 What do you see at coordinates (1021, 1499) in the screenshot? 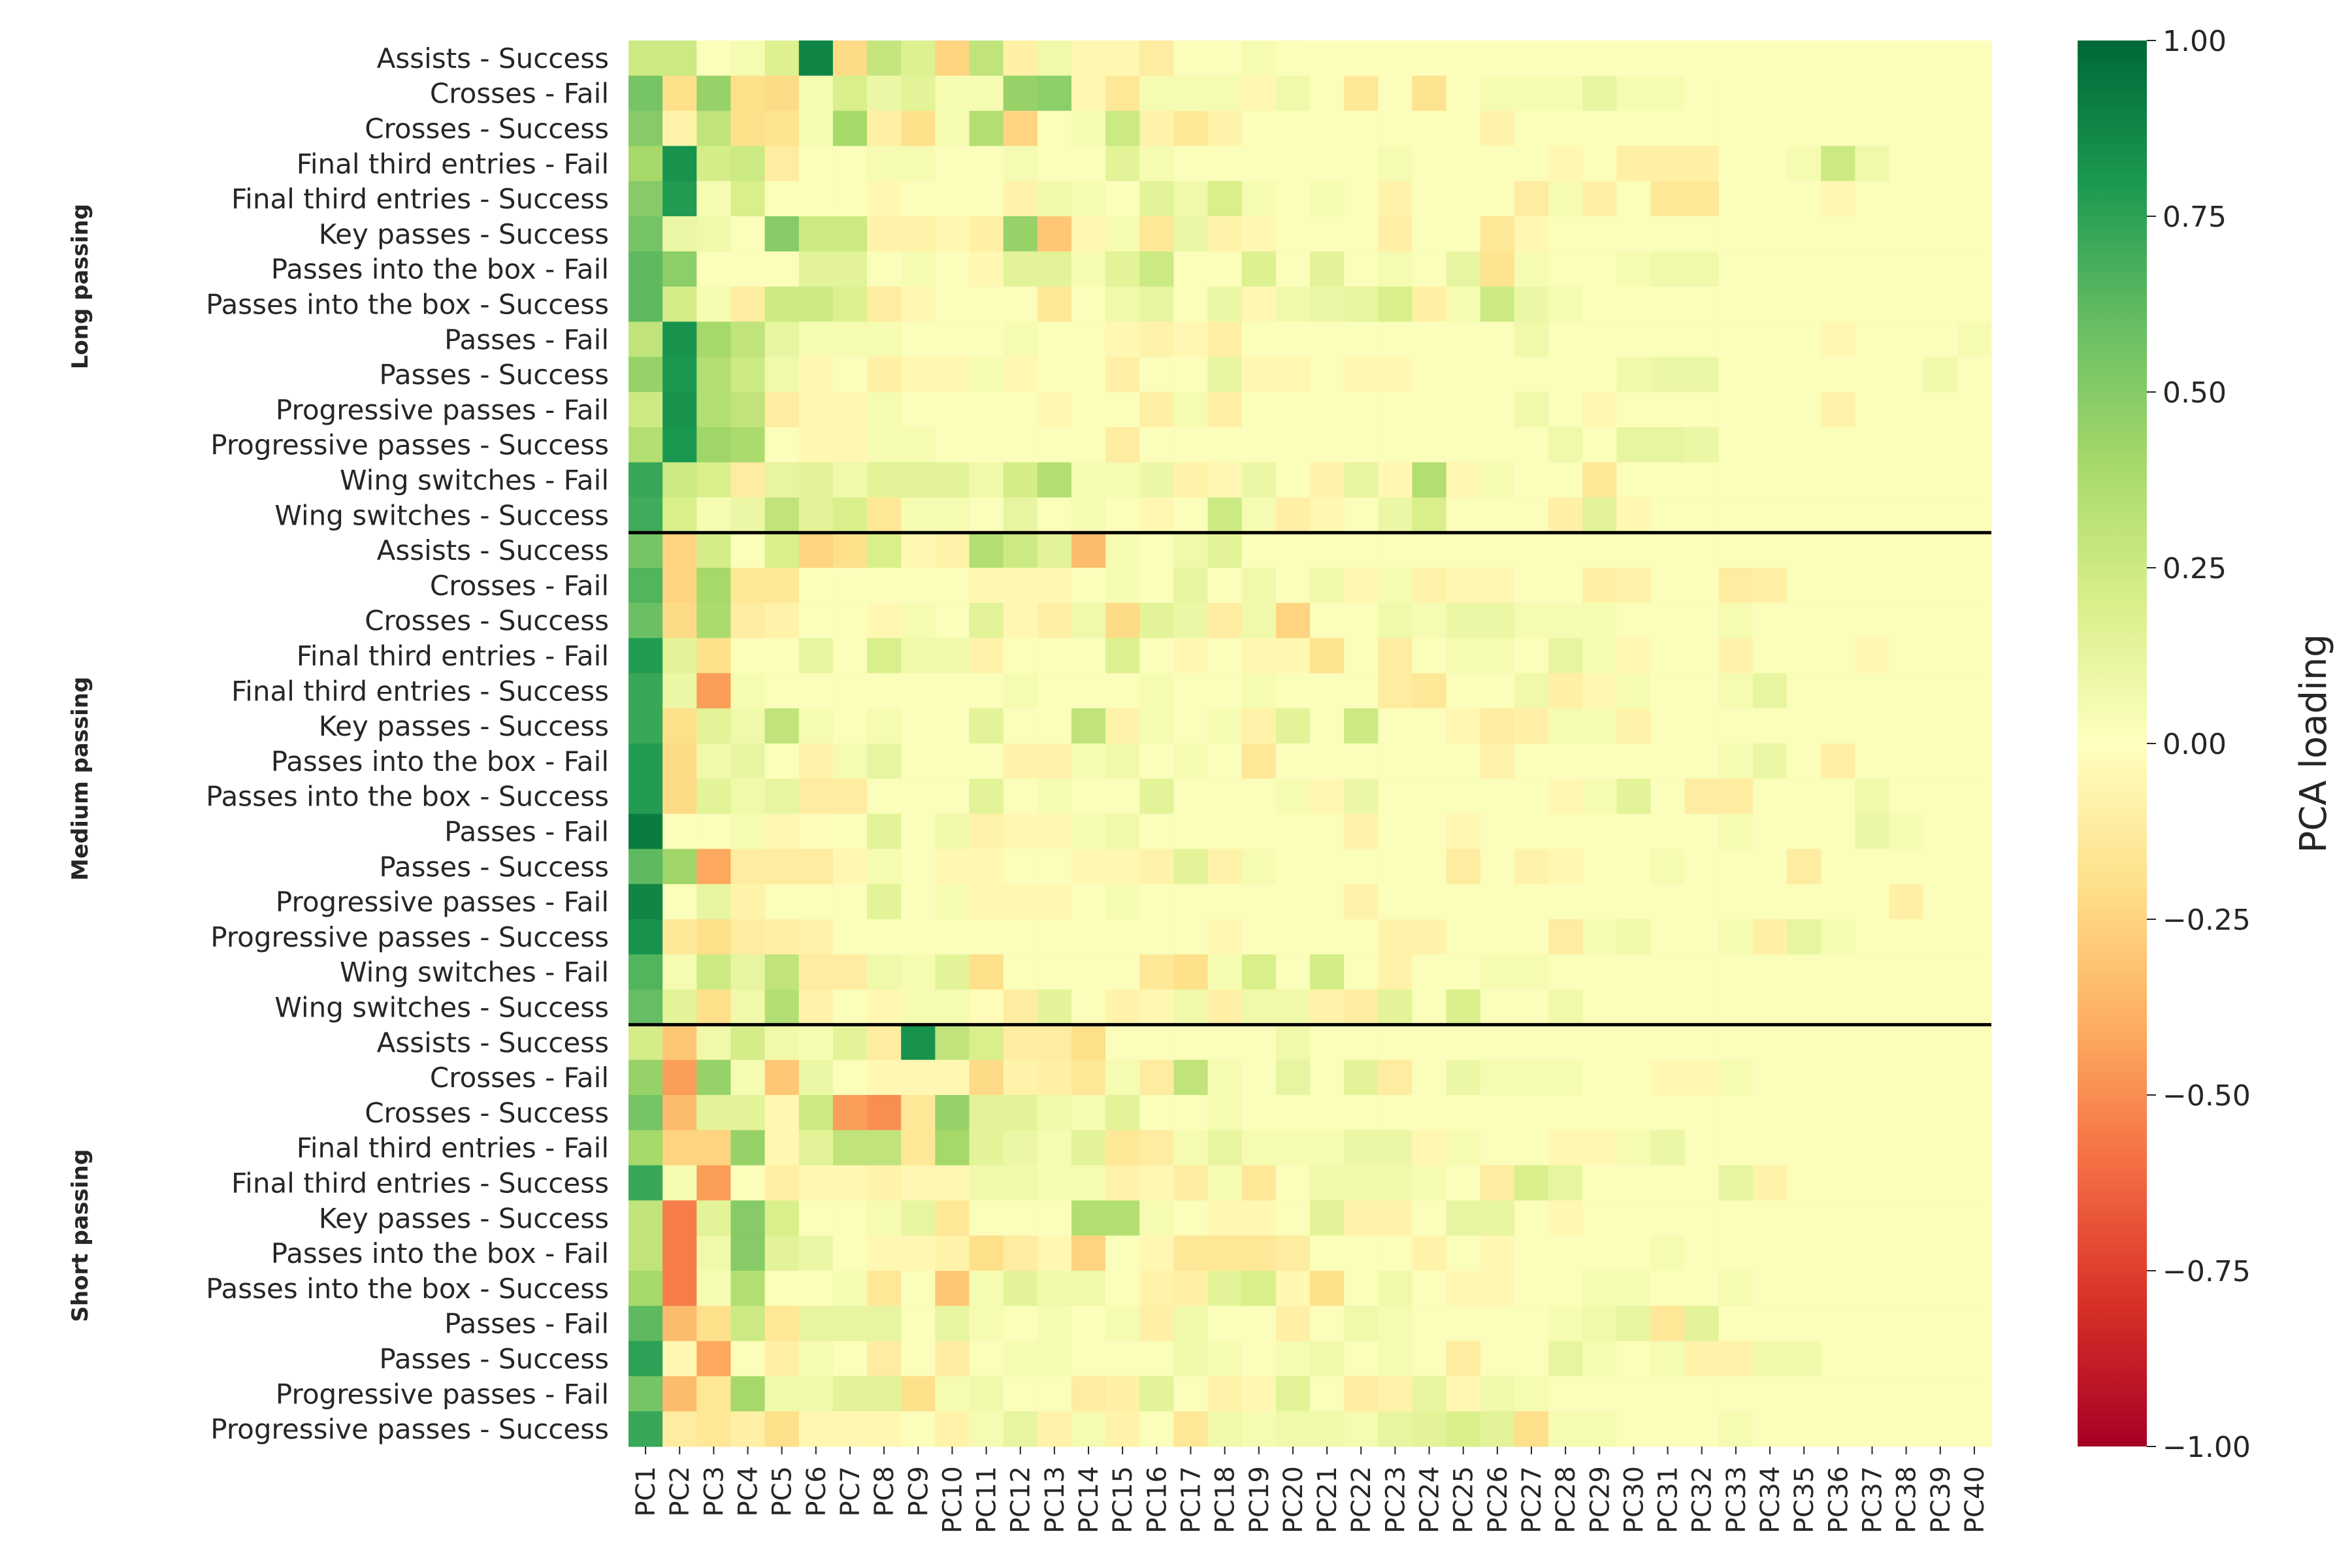
I see `column-label: PC12` at bounding box center [1021, 1499].